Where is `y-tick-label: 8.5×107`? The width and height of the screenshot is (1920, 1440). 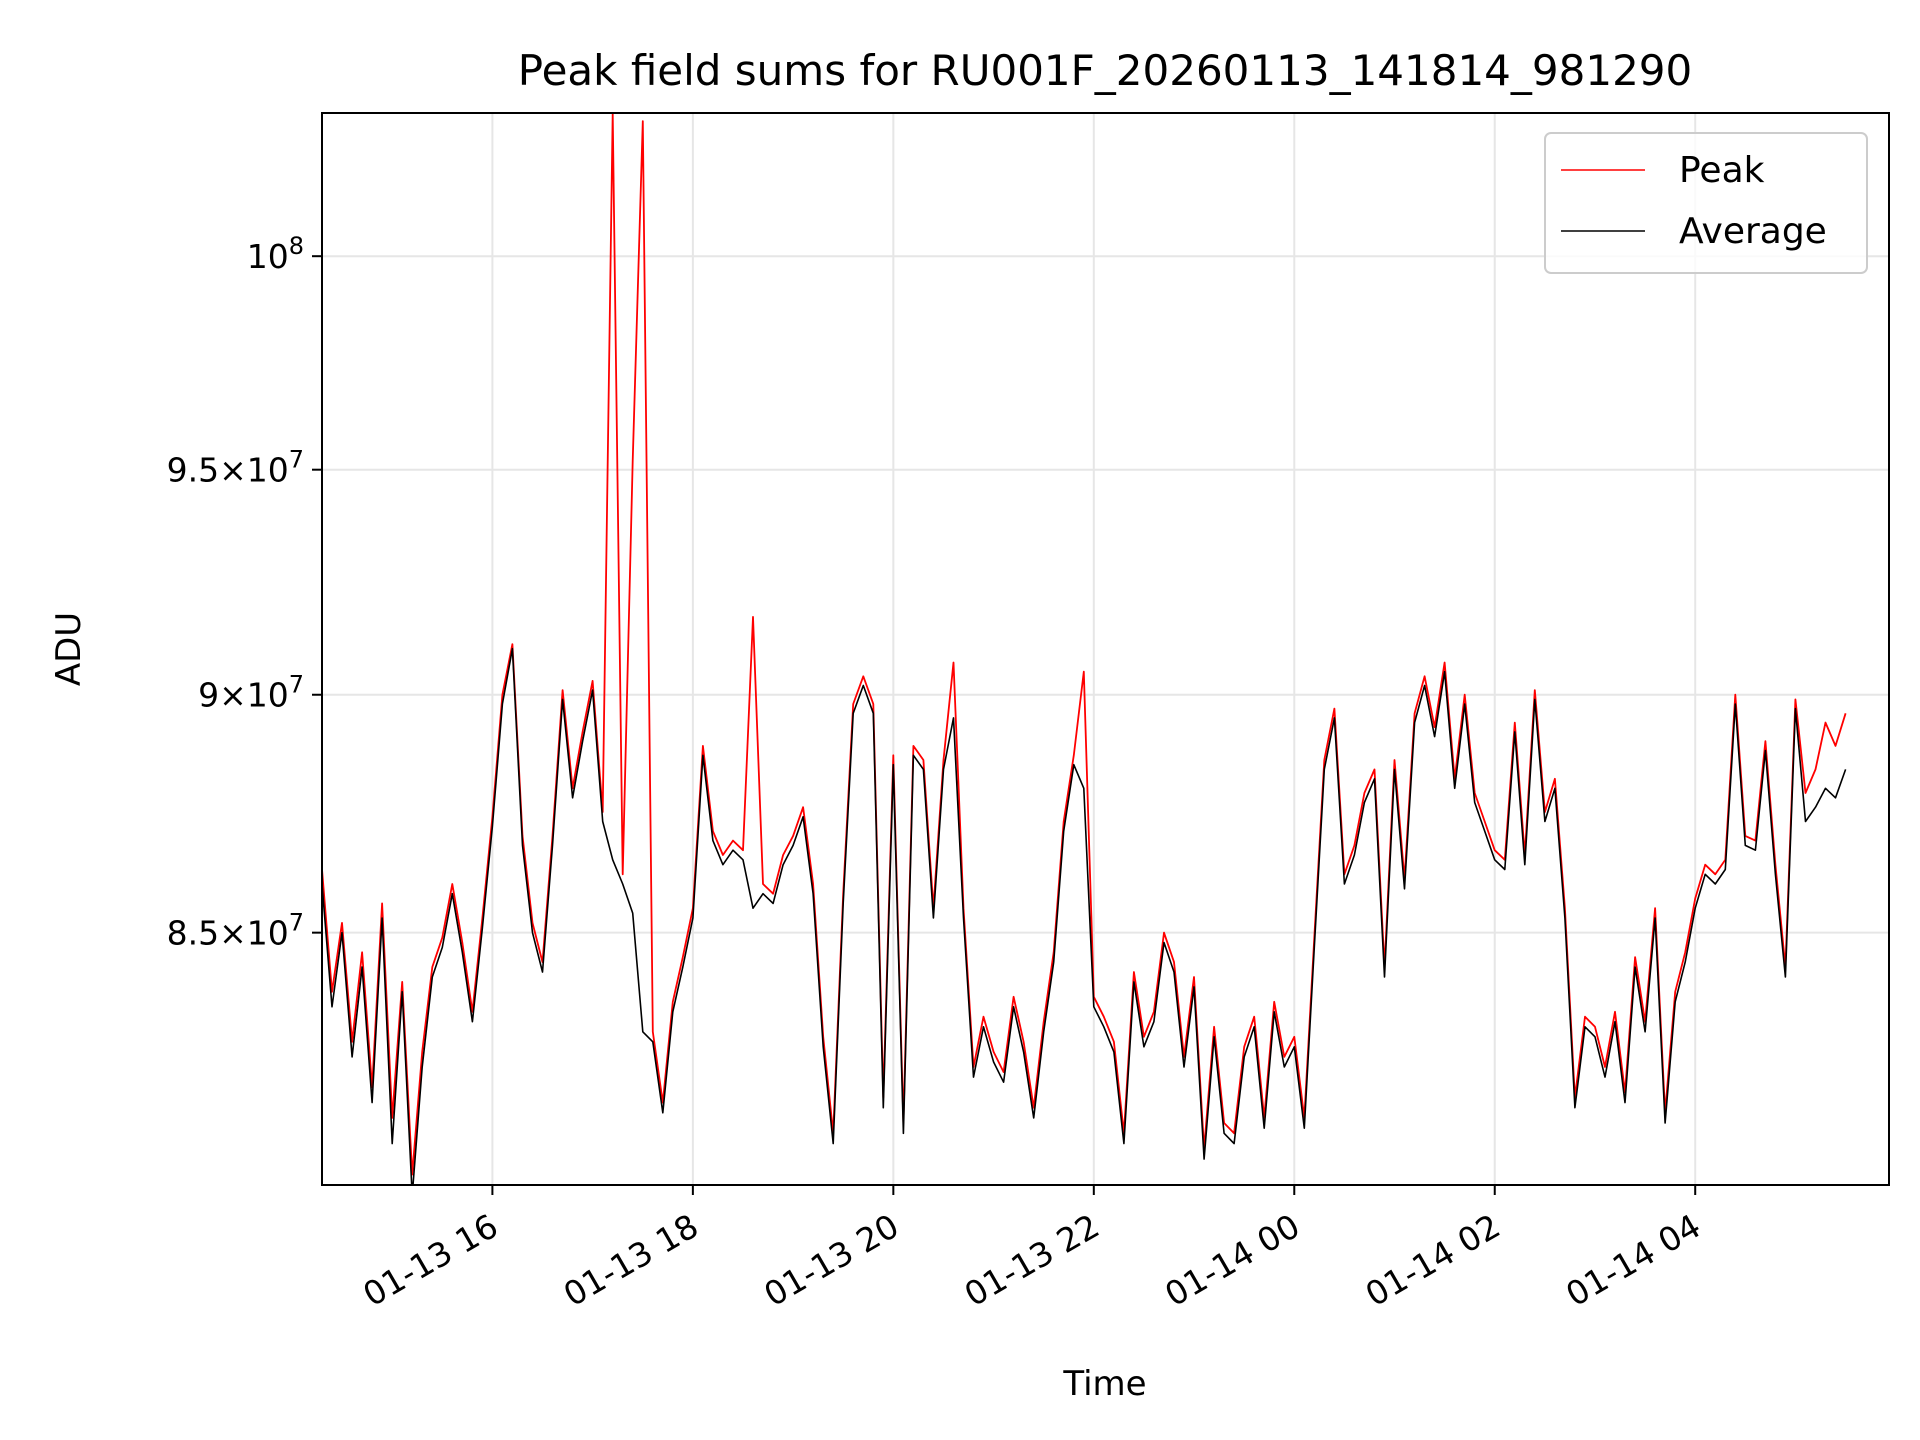 y-tick-label: 8.5×107 is located at coordinates (235, 931).